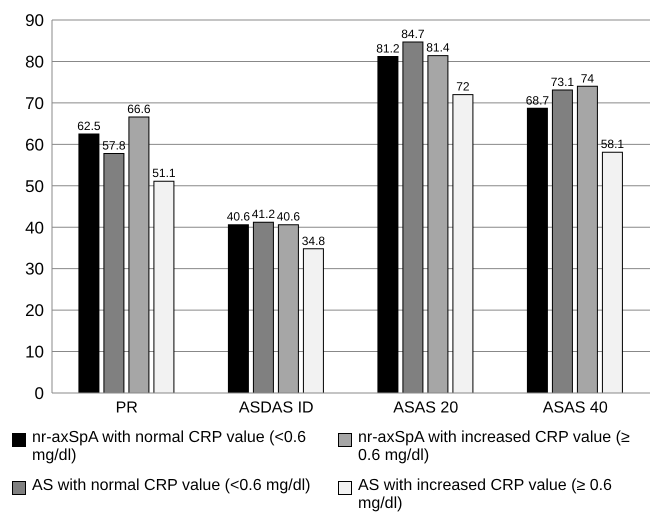 This screenshot has width=664, height=521. Describe the element at coordinates (34, 310) in the screenshot. I see `y-tick-label: 20` at that location.